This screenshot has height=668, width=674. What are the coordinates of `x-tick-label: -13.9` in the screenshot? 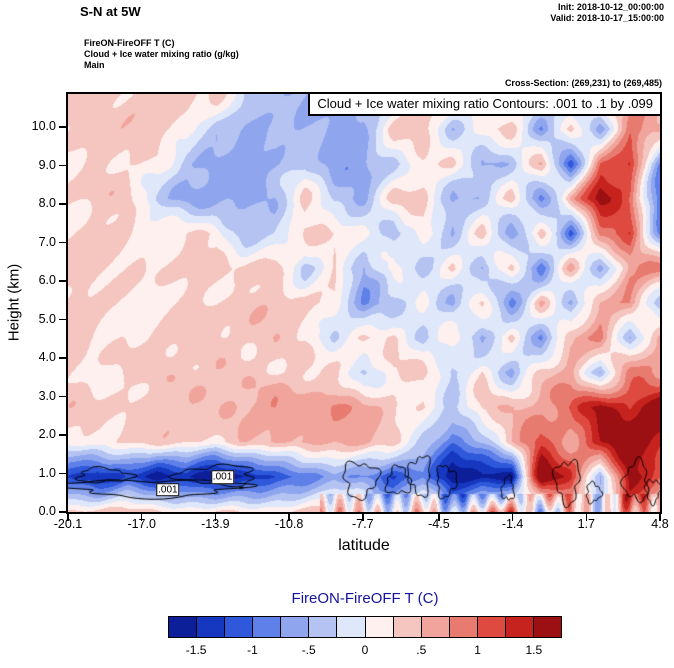 It's located at (215, 524).